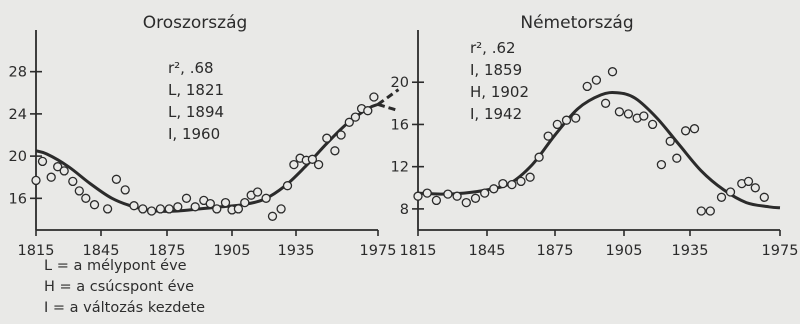 Image resolution: width=800 pixels, height=324 pixels. What do you see at coordinates (493, 48) in the screenshot?
I see `annotation-r2: r², .62` at bounding box center [493, 48].